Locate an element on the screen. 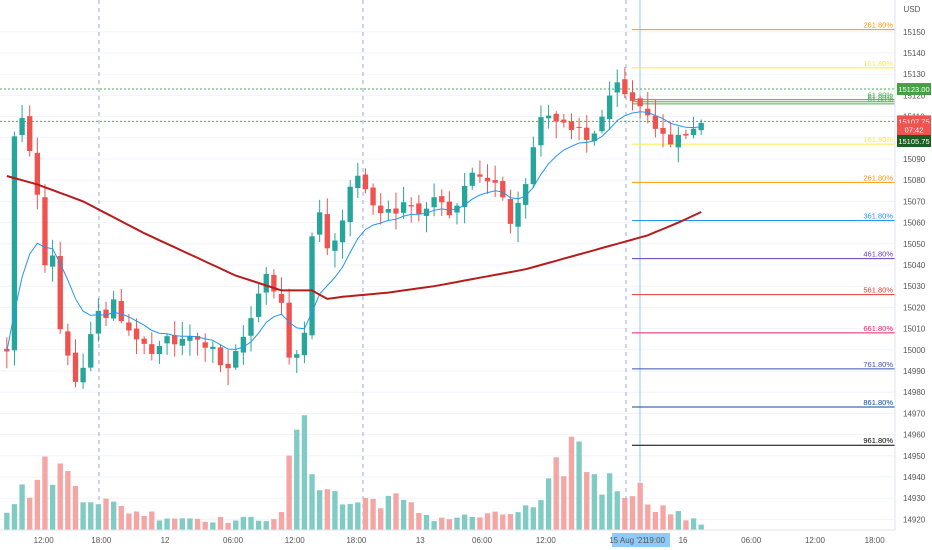 Image resolution: width=932 pixels, height=550 pixels. price-badge-text: 15107.75 is located at coordinates (913, 121).